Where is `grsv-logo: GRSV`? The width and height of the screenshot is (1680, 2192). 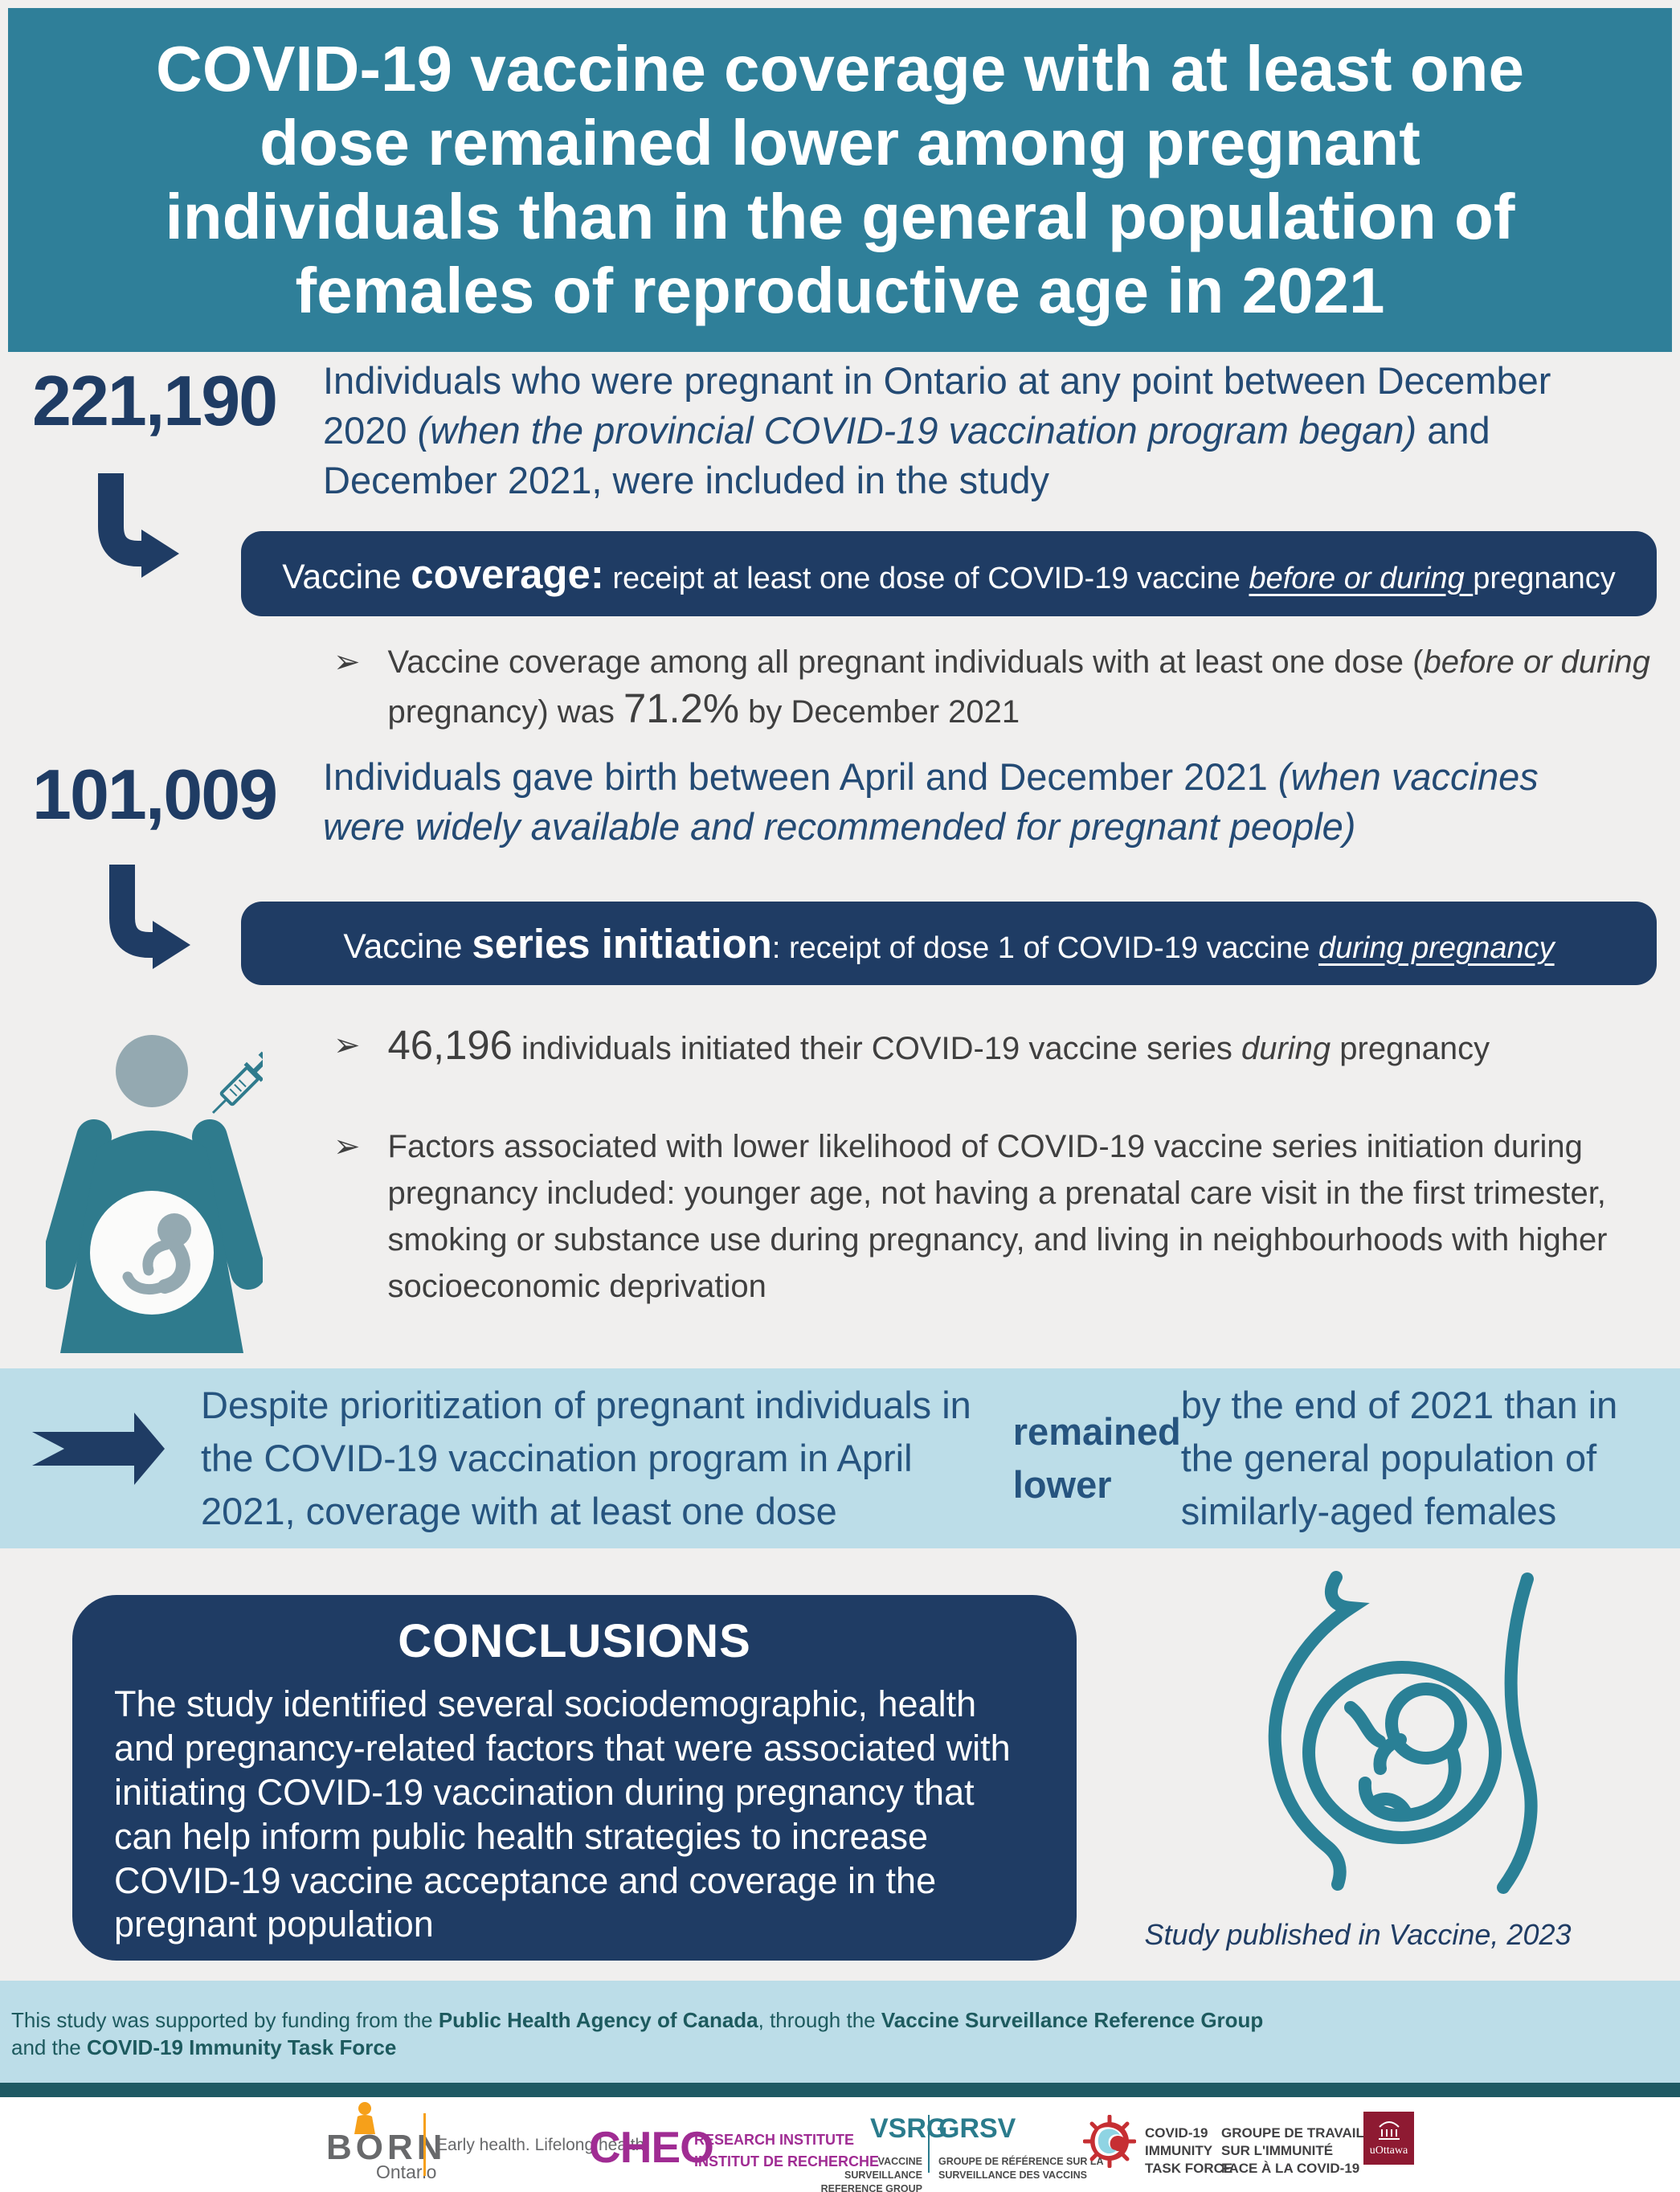 grsv-logo: GRSV is located at coordinates (977, 2128).